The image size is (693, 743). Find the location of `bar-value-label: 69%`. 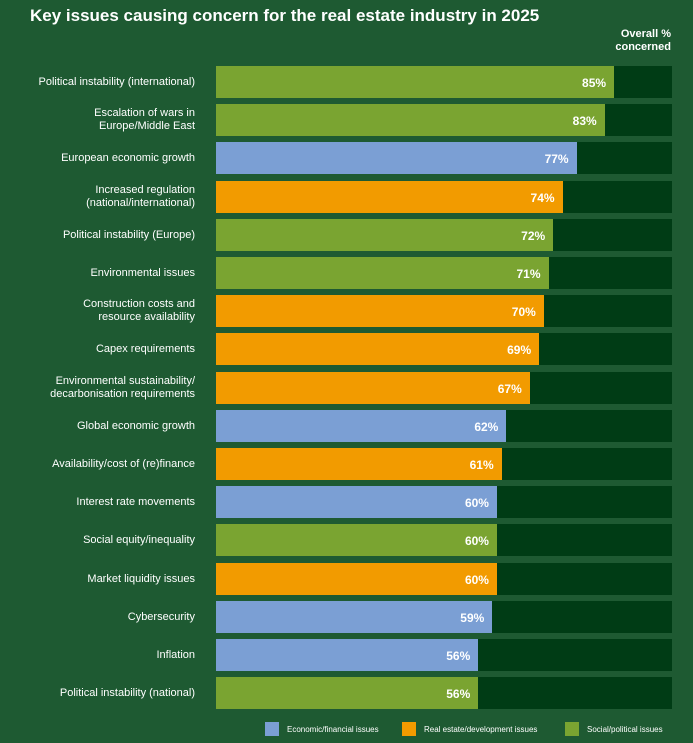

bar-value-label: 69% is located at coordinates (519, 350).